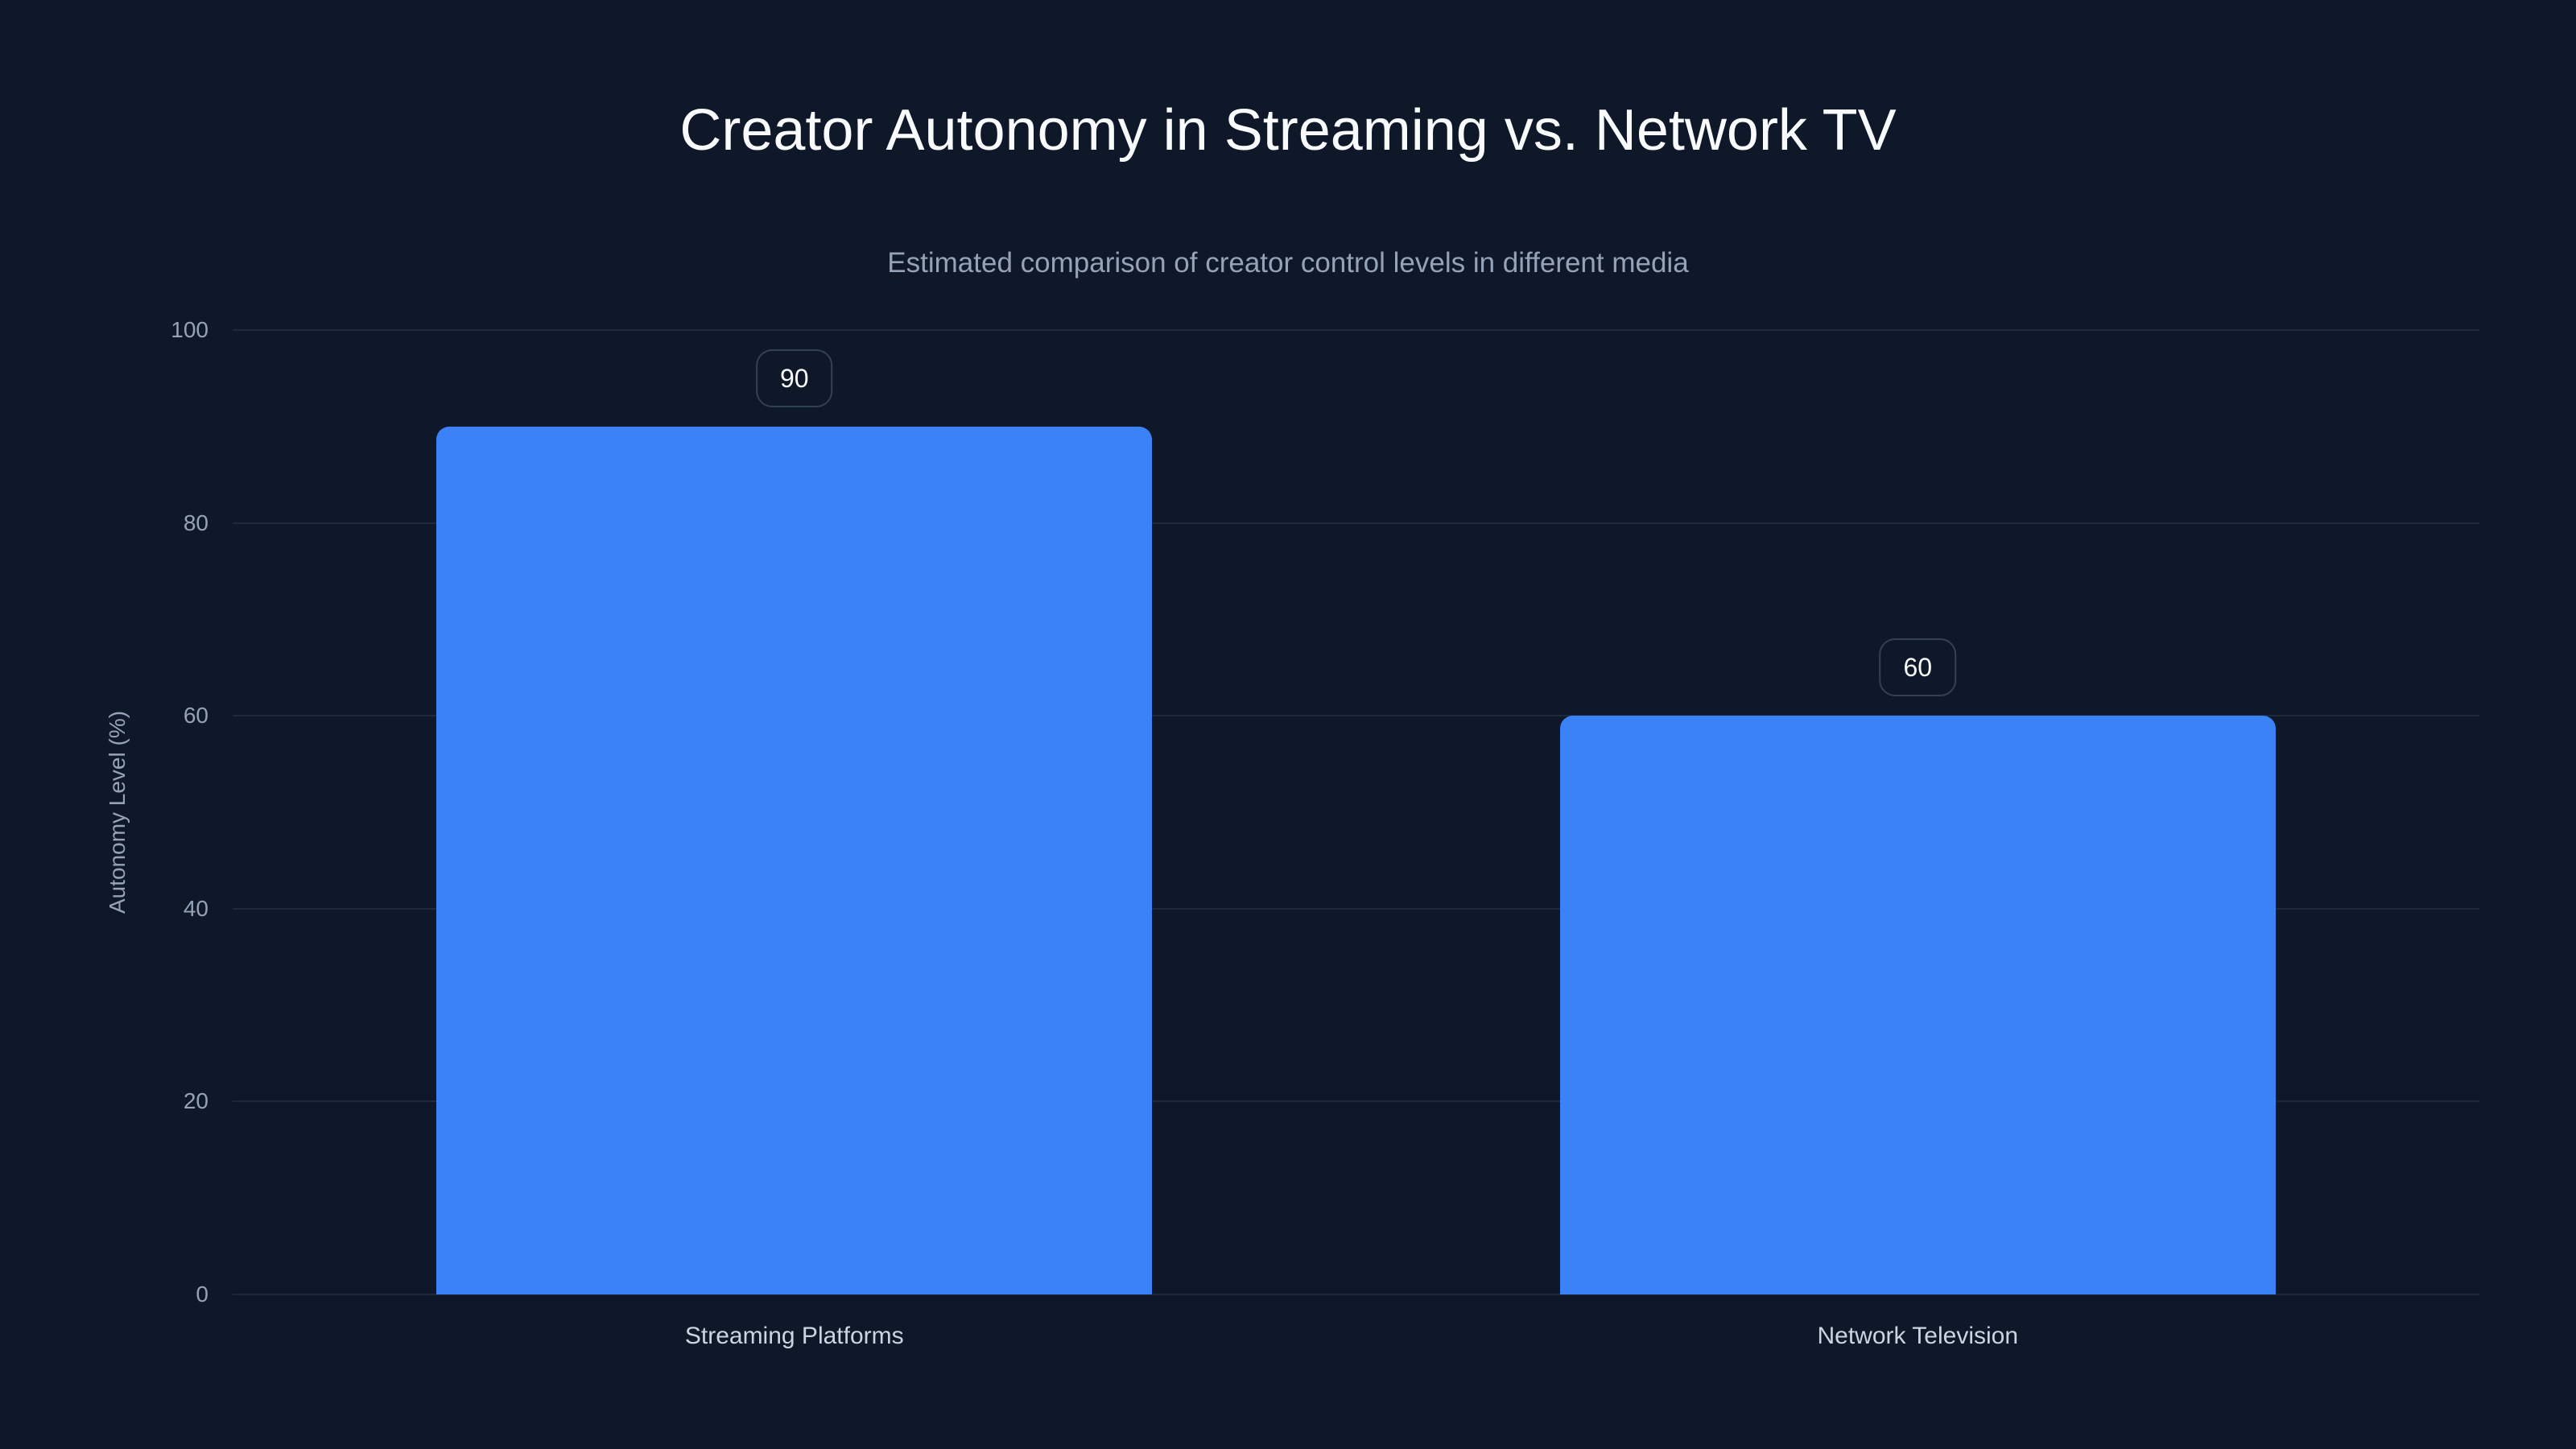  I want to click on x-category-label: Streaming Platforms, so click(794, 1336).